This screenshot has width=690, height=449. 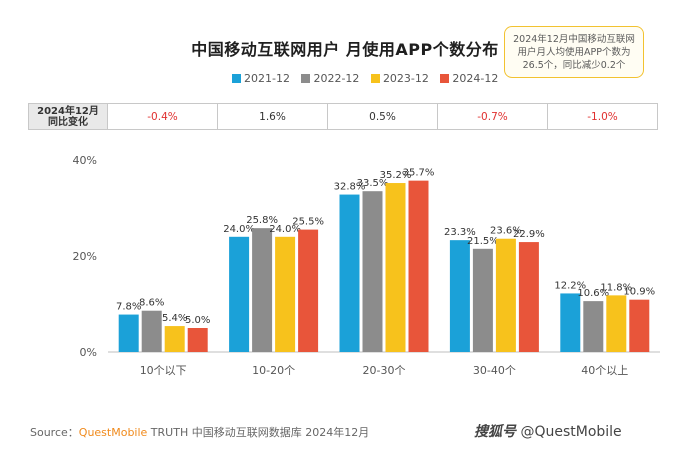 I want to click on yoy-change-header-line: 同比变化, so click(x=68, y=122).